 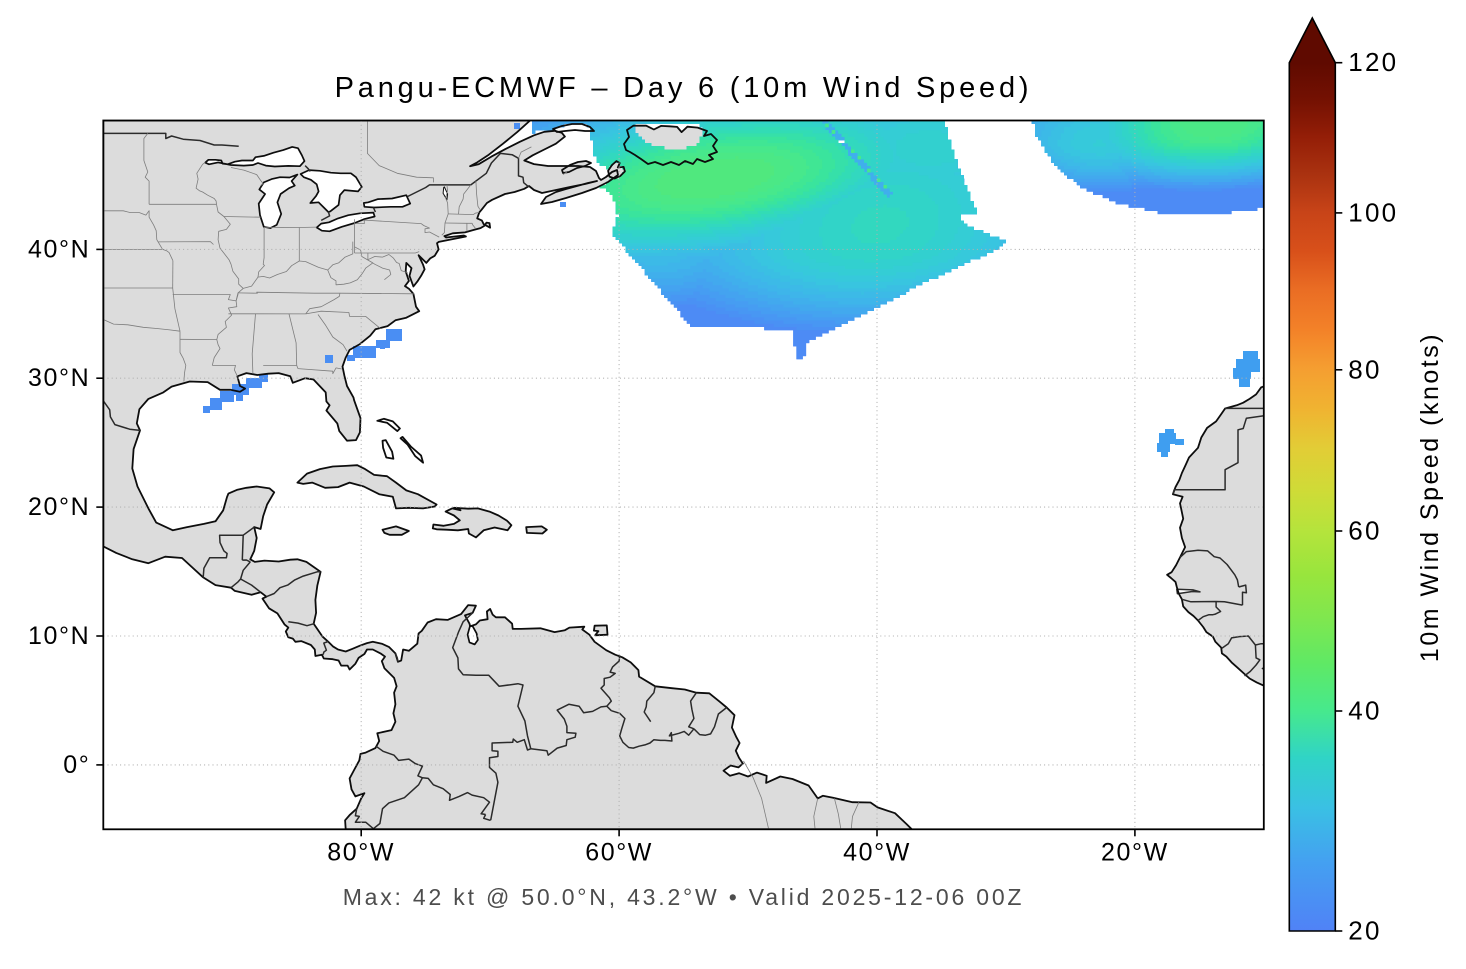 What do you see at coordinates (1373, 62) in the screenshot?
I see `svg-text: 120` at bounding box center [1373, 62].